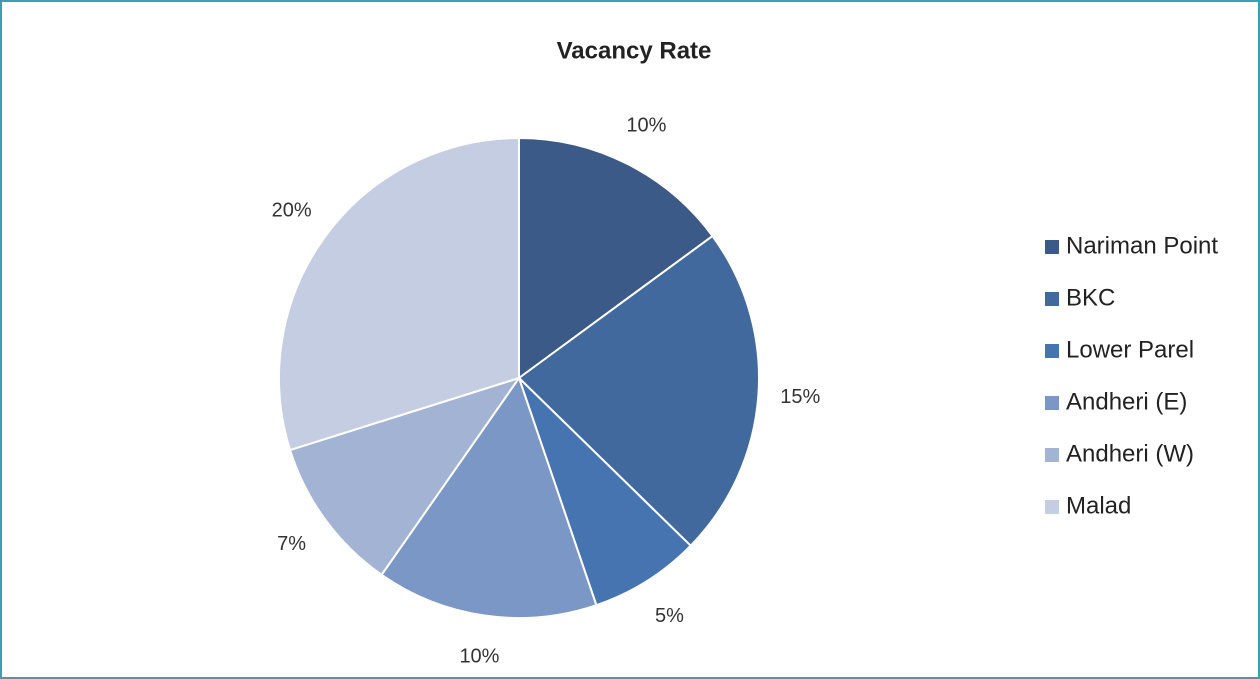 This screenshot has width=1260, height=679. Describe the element at coordinates (800, 397) in the screenshot. I see `data-label: 15%` at that location.